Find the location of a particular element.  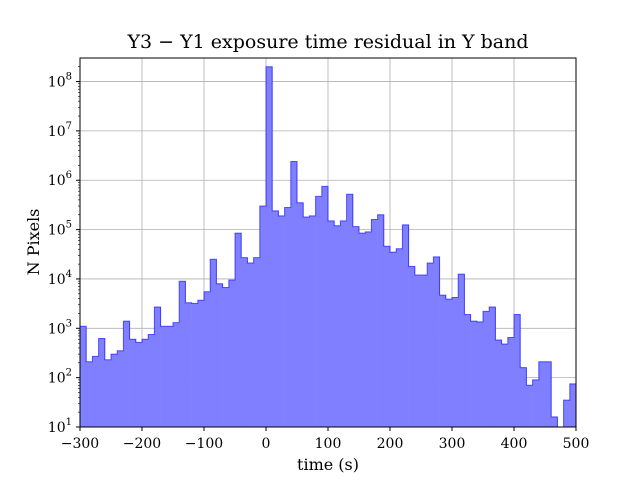

x-tick-label: 400 is located at coordinates (514, 444).